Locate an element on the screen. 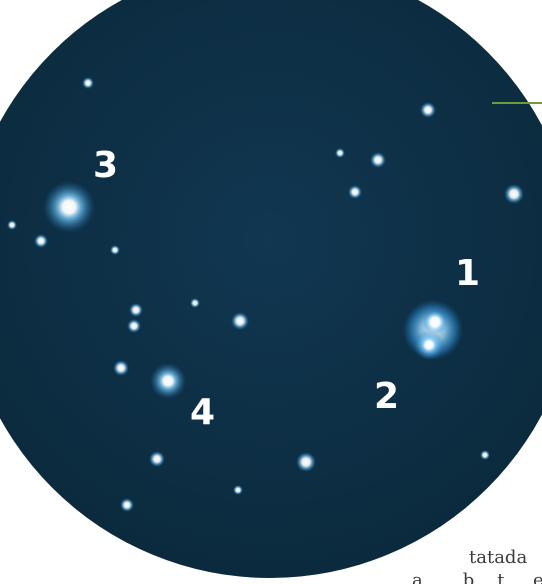 Image resolution: width=542 pixels, height=584 pixels. marker-1: 1 is located at coordinates (467, 273).